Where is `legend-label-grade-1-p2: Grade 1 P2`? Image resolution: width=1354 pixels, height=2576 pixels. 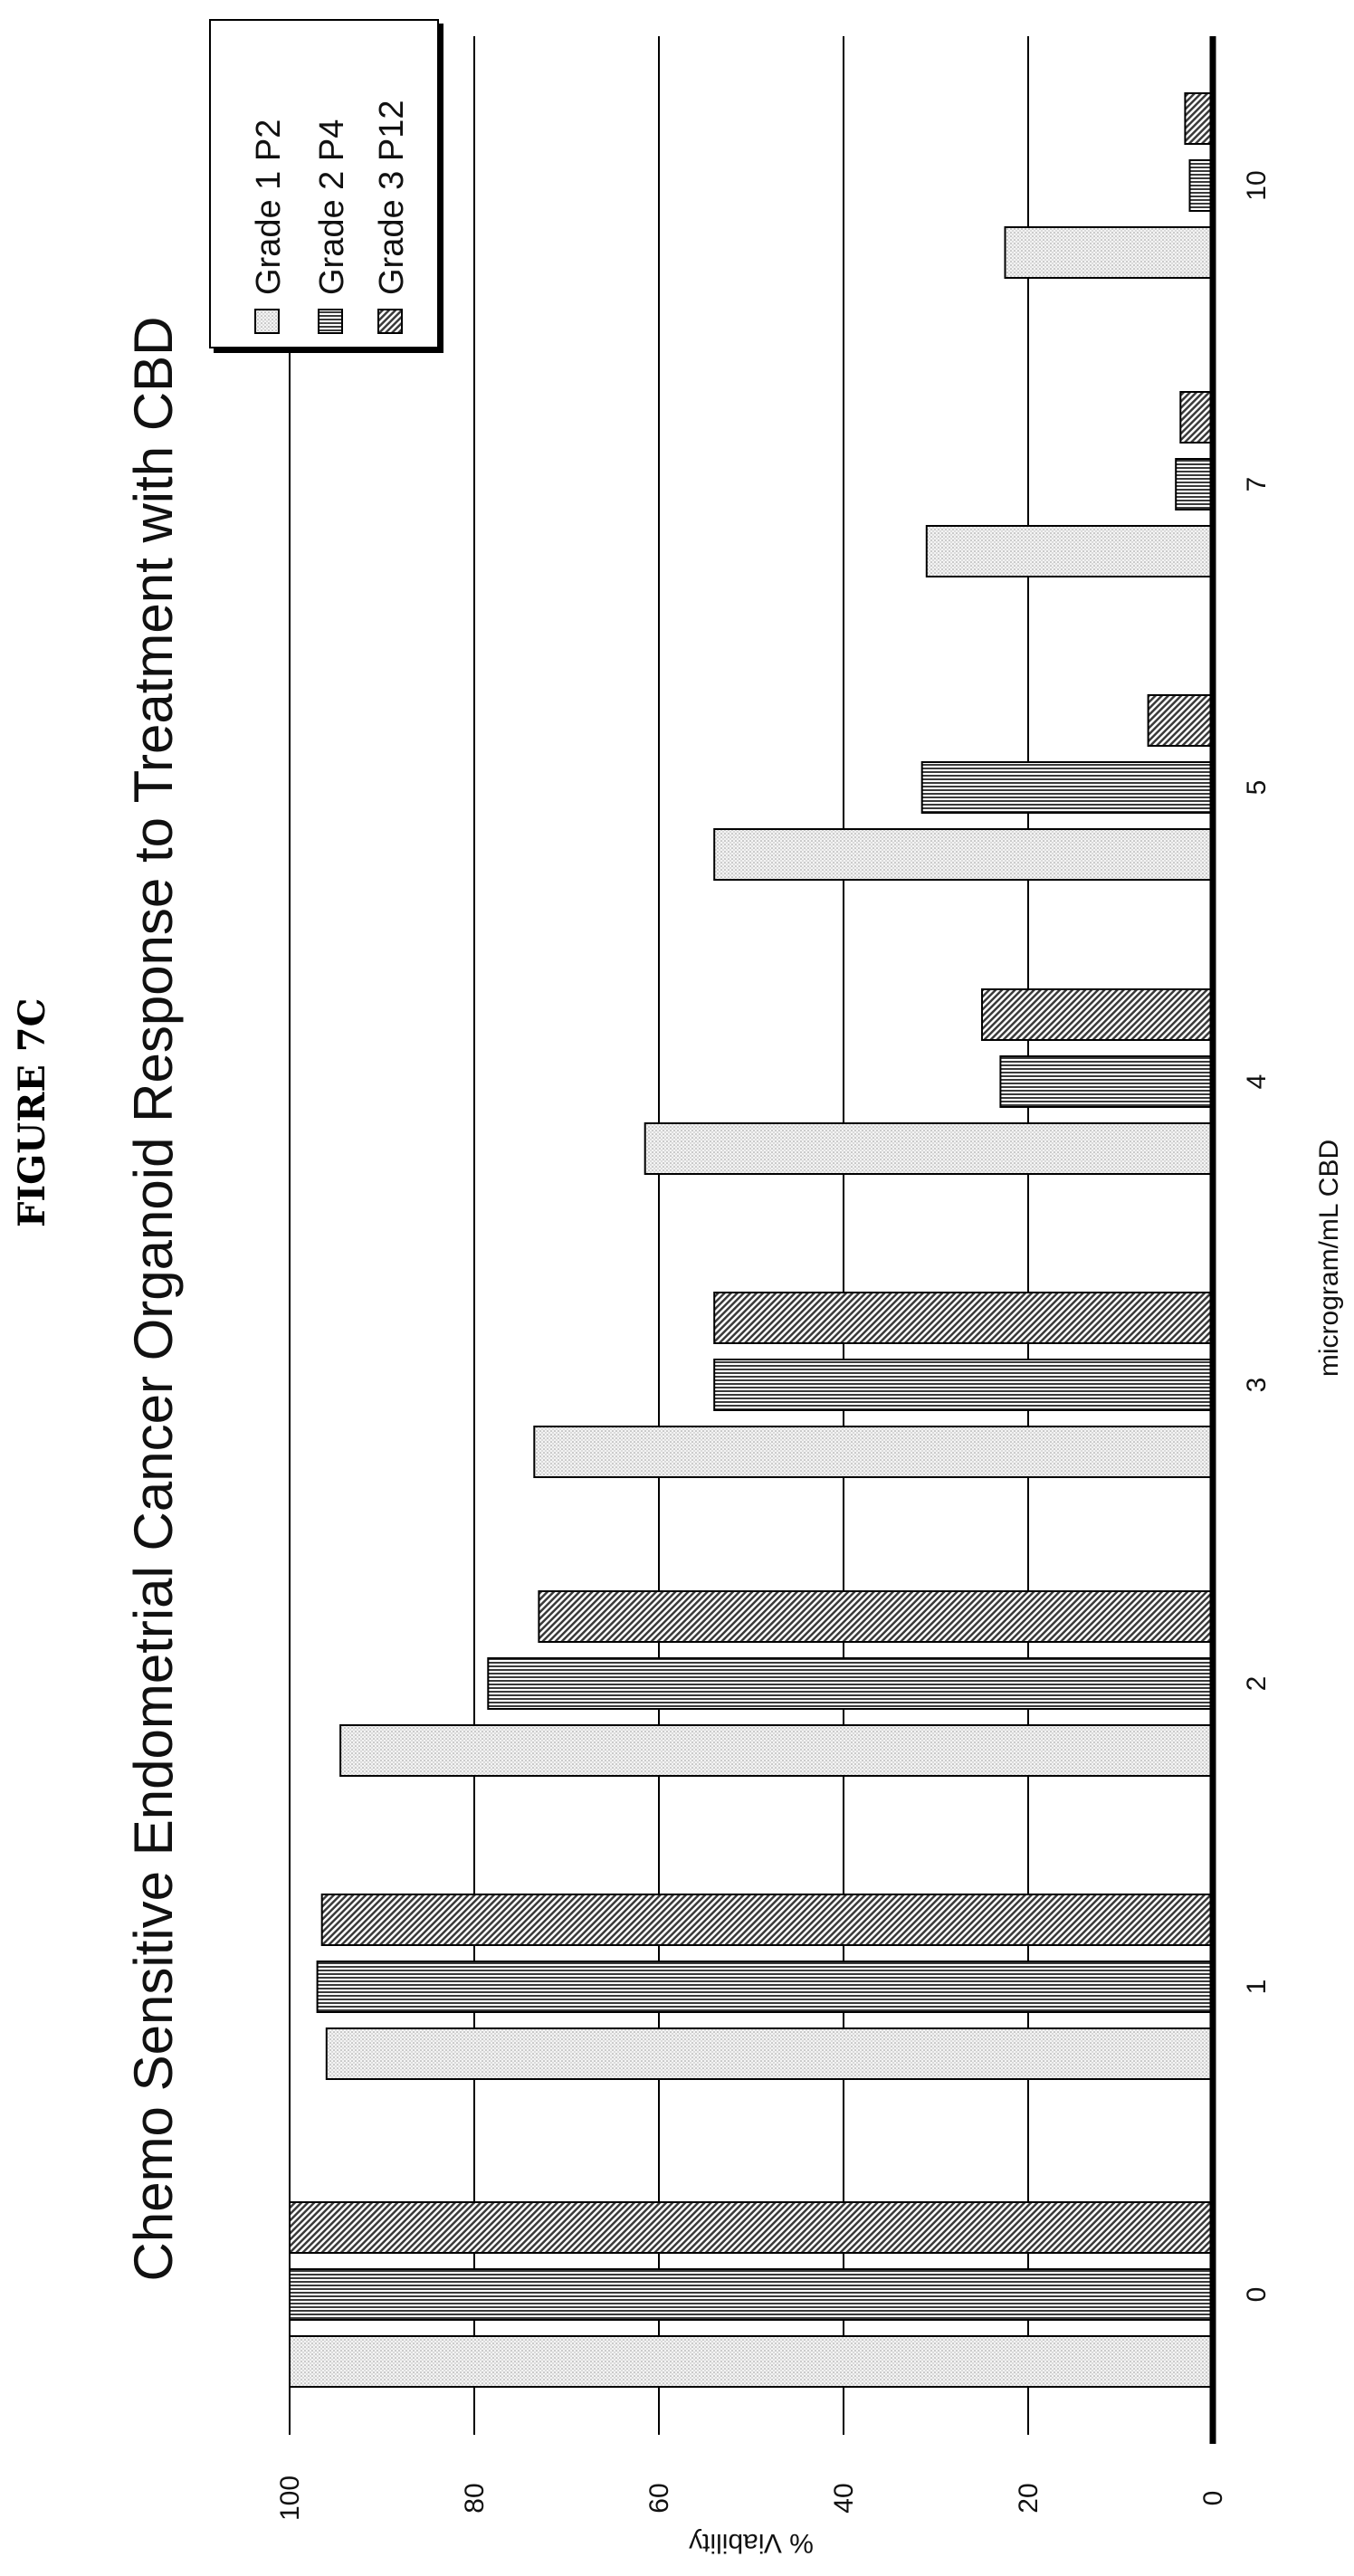 legend-label-grade-1-p2: Grade 1 P2 is located at coordinates (269, 207).